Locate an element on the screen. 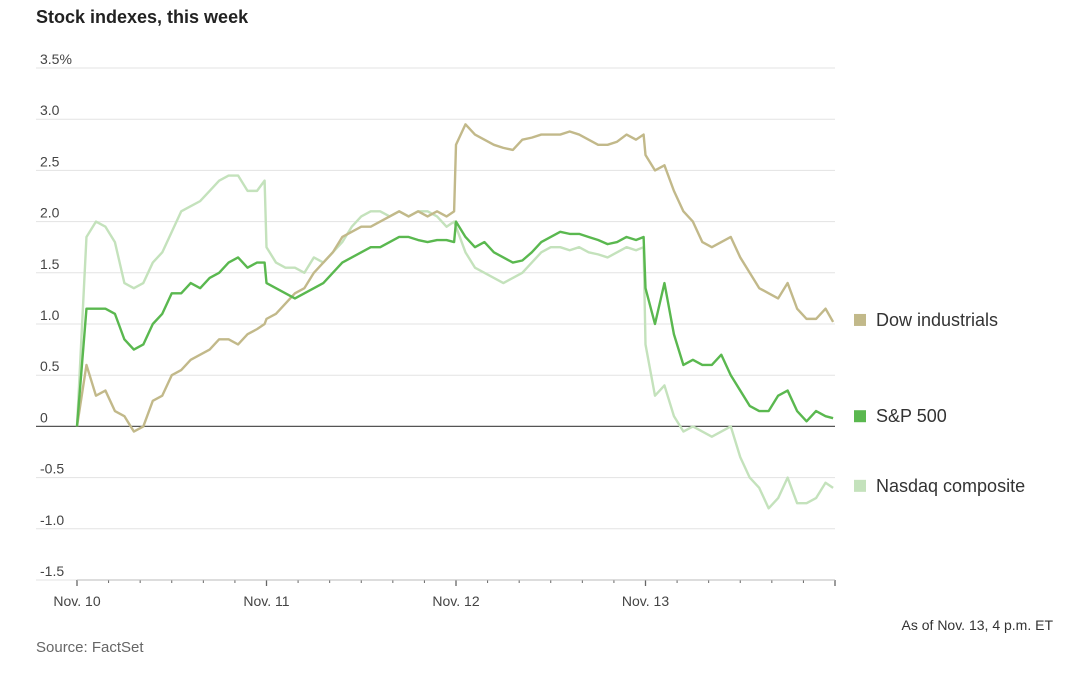 This screenshot has height=679, width=1082. y-tick-label: -1.5 is located at coordinates (52, 571).